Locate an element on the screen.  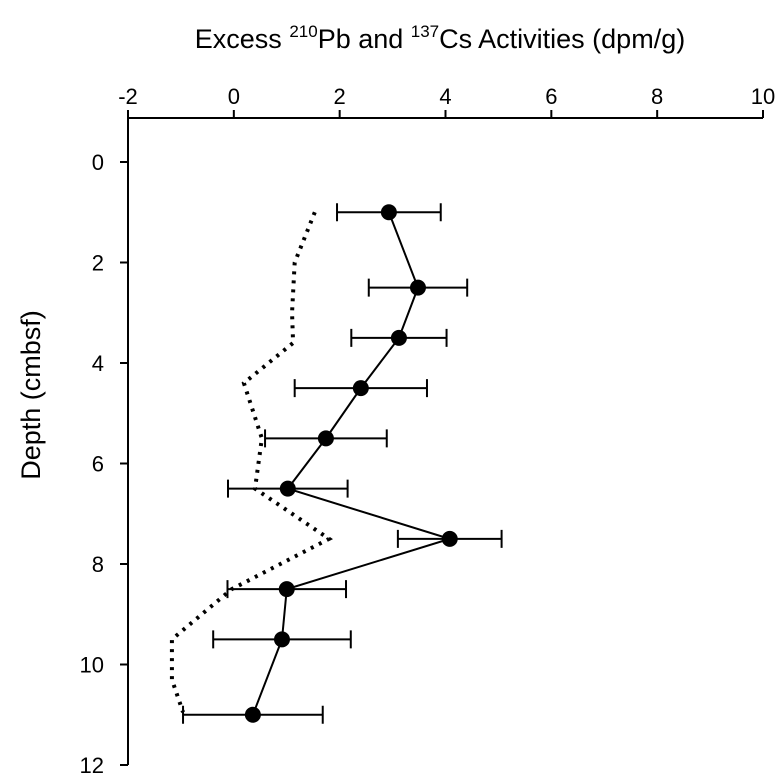
x-tick-label: 2 is located at coordinates (340, 96).